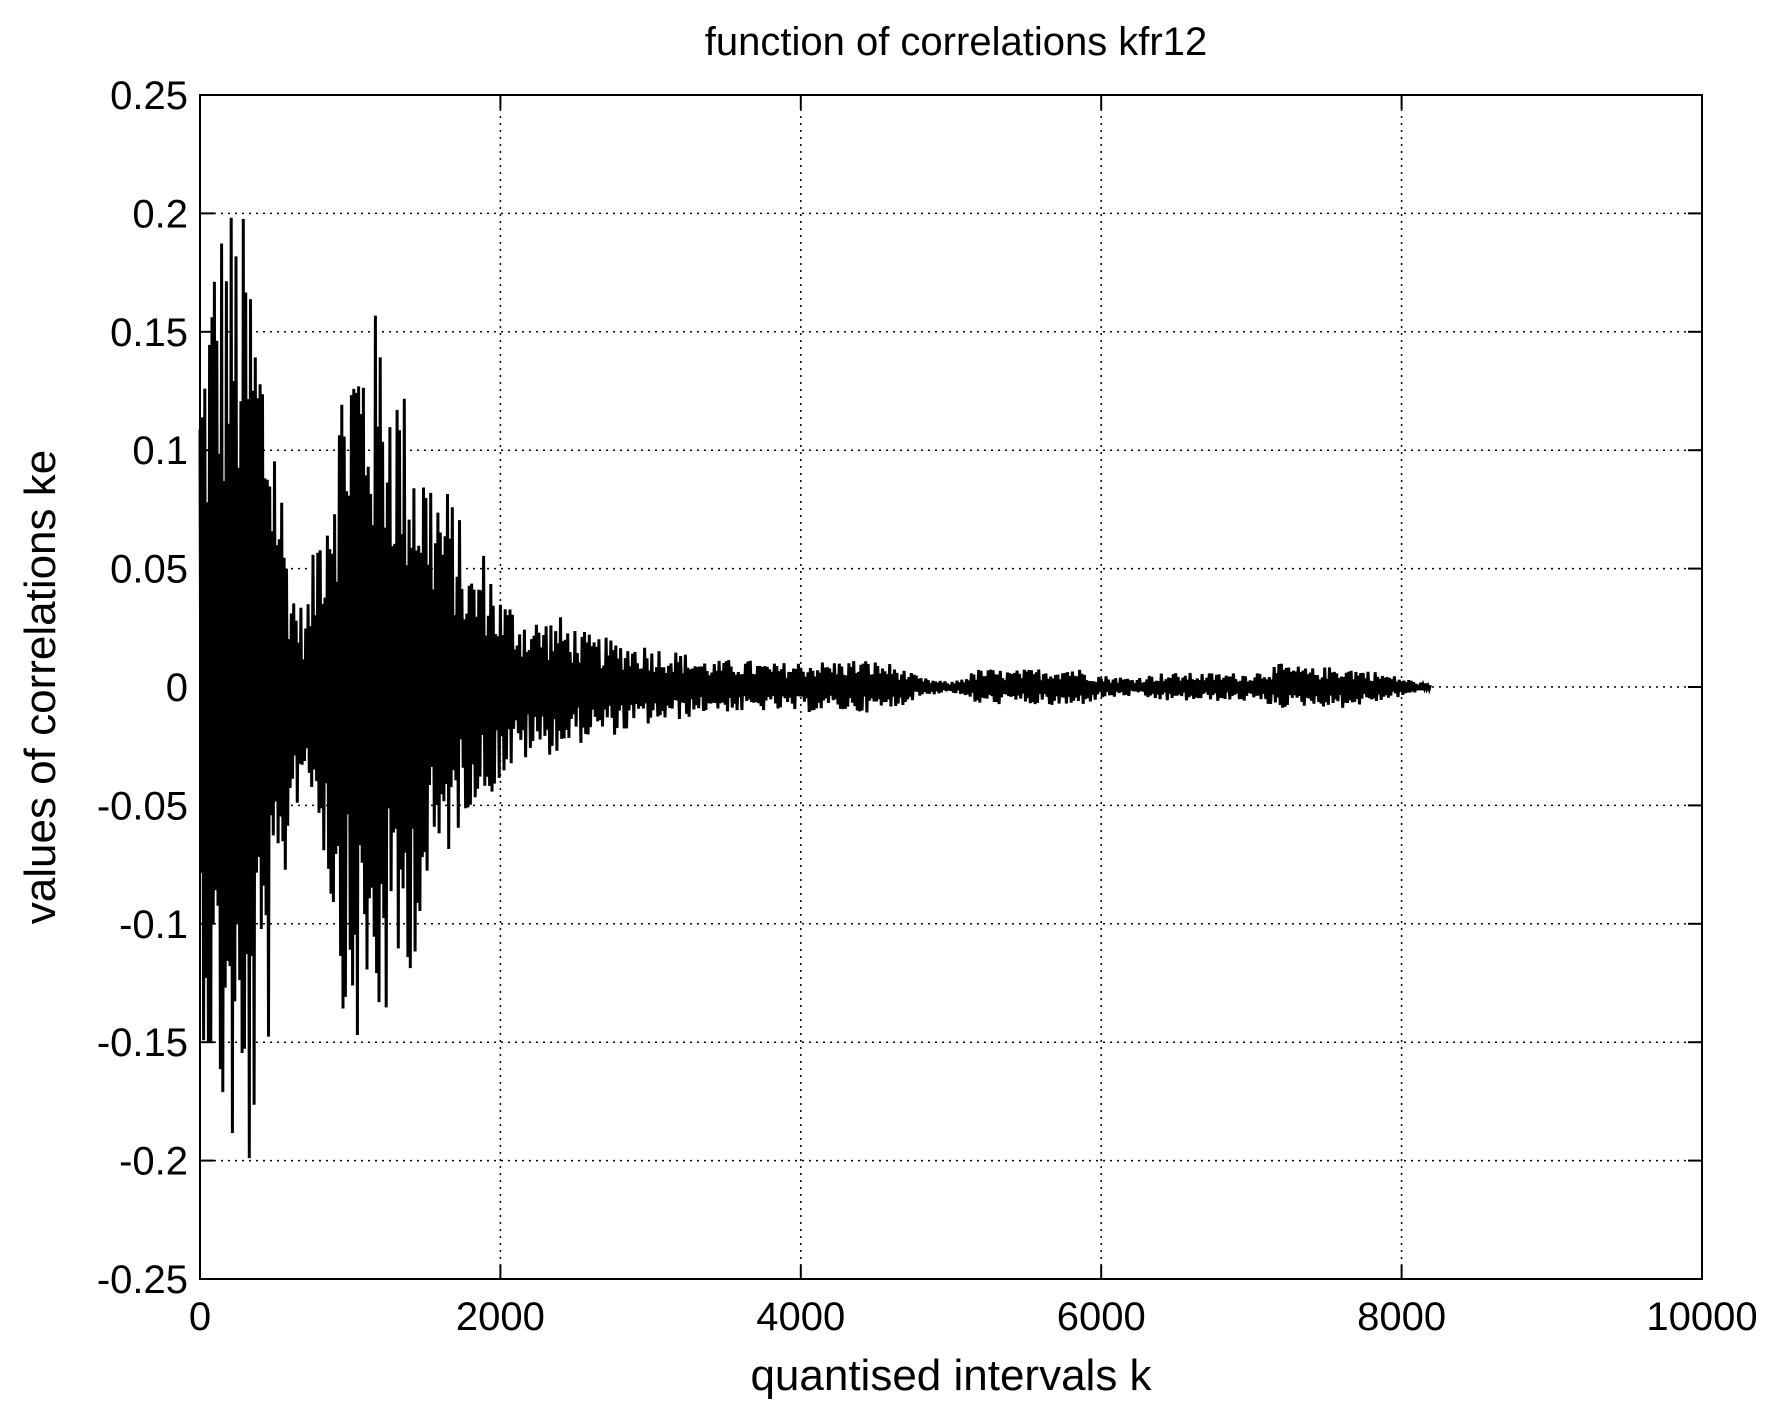  I want to click on y-tick-label: 0.2, so click(160, 214).